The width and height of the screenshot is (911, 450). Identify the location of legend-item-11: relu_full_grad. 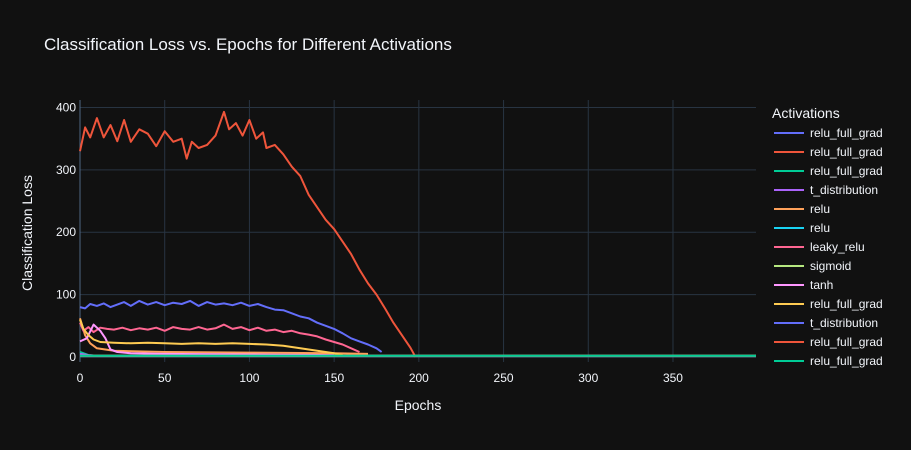
(828, 342).